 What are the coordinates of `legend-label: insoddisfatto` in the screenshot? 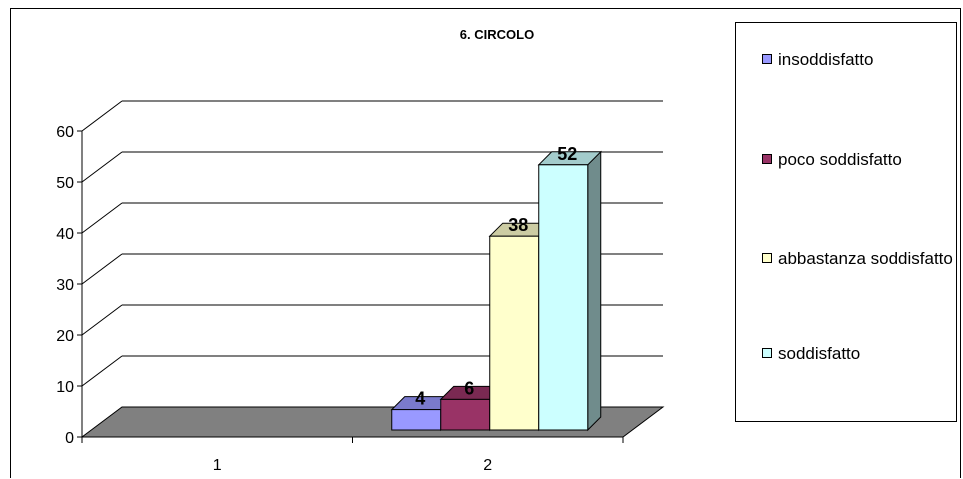 It's located at (826, 59).